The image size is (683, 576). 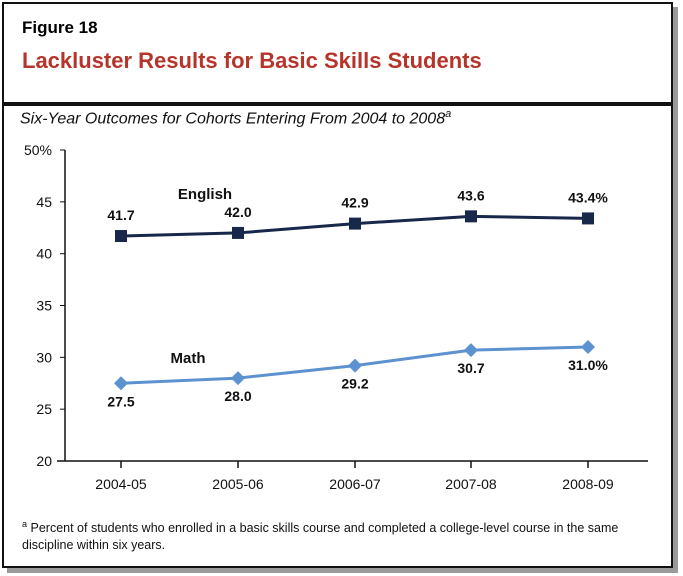 What do you see at coordinates (355, 484) in the screenshot?
I see `x-tick-label: 2006-07` at bounding box center [355, 484].